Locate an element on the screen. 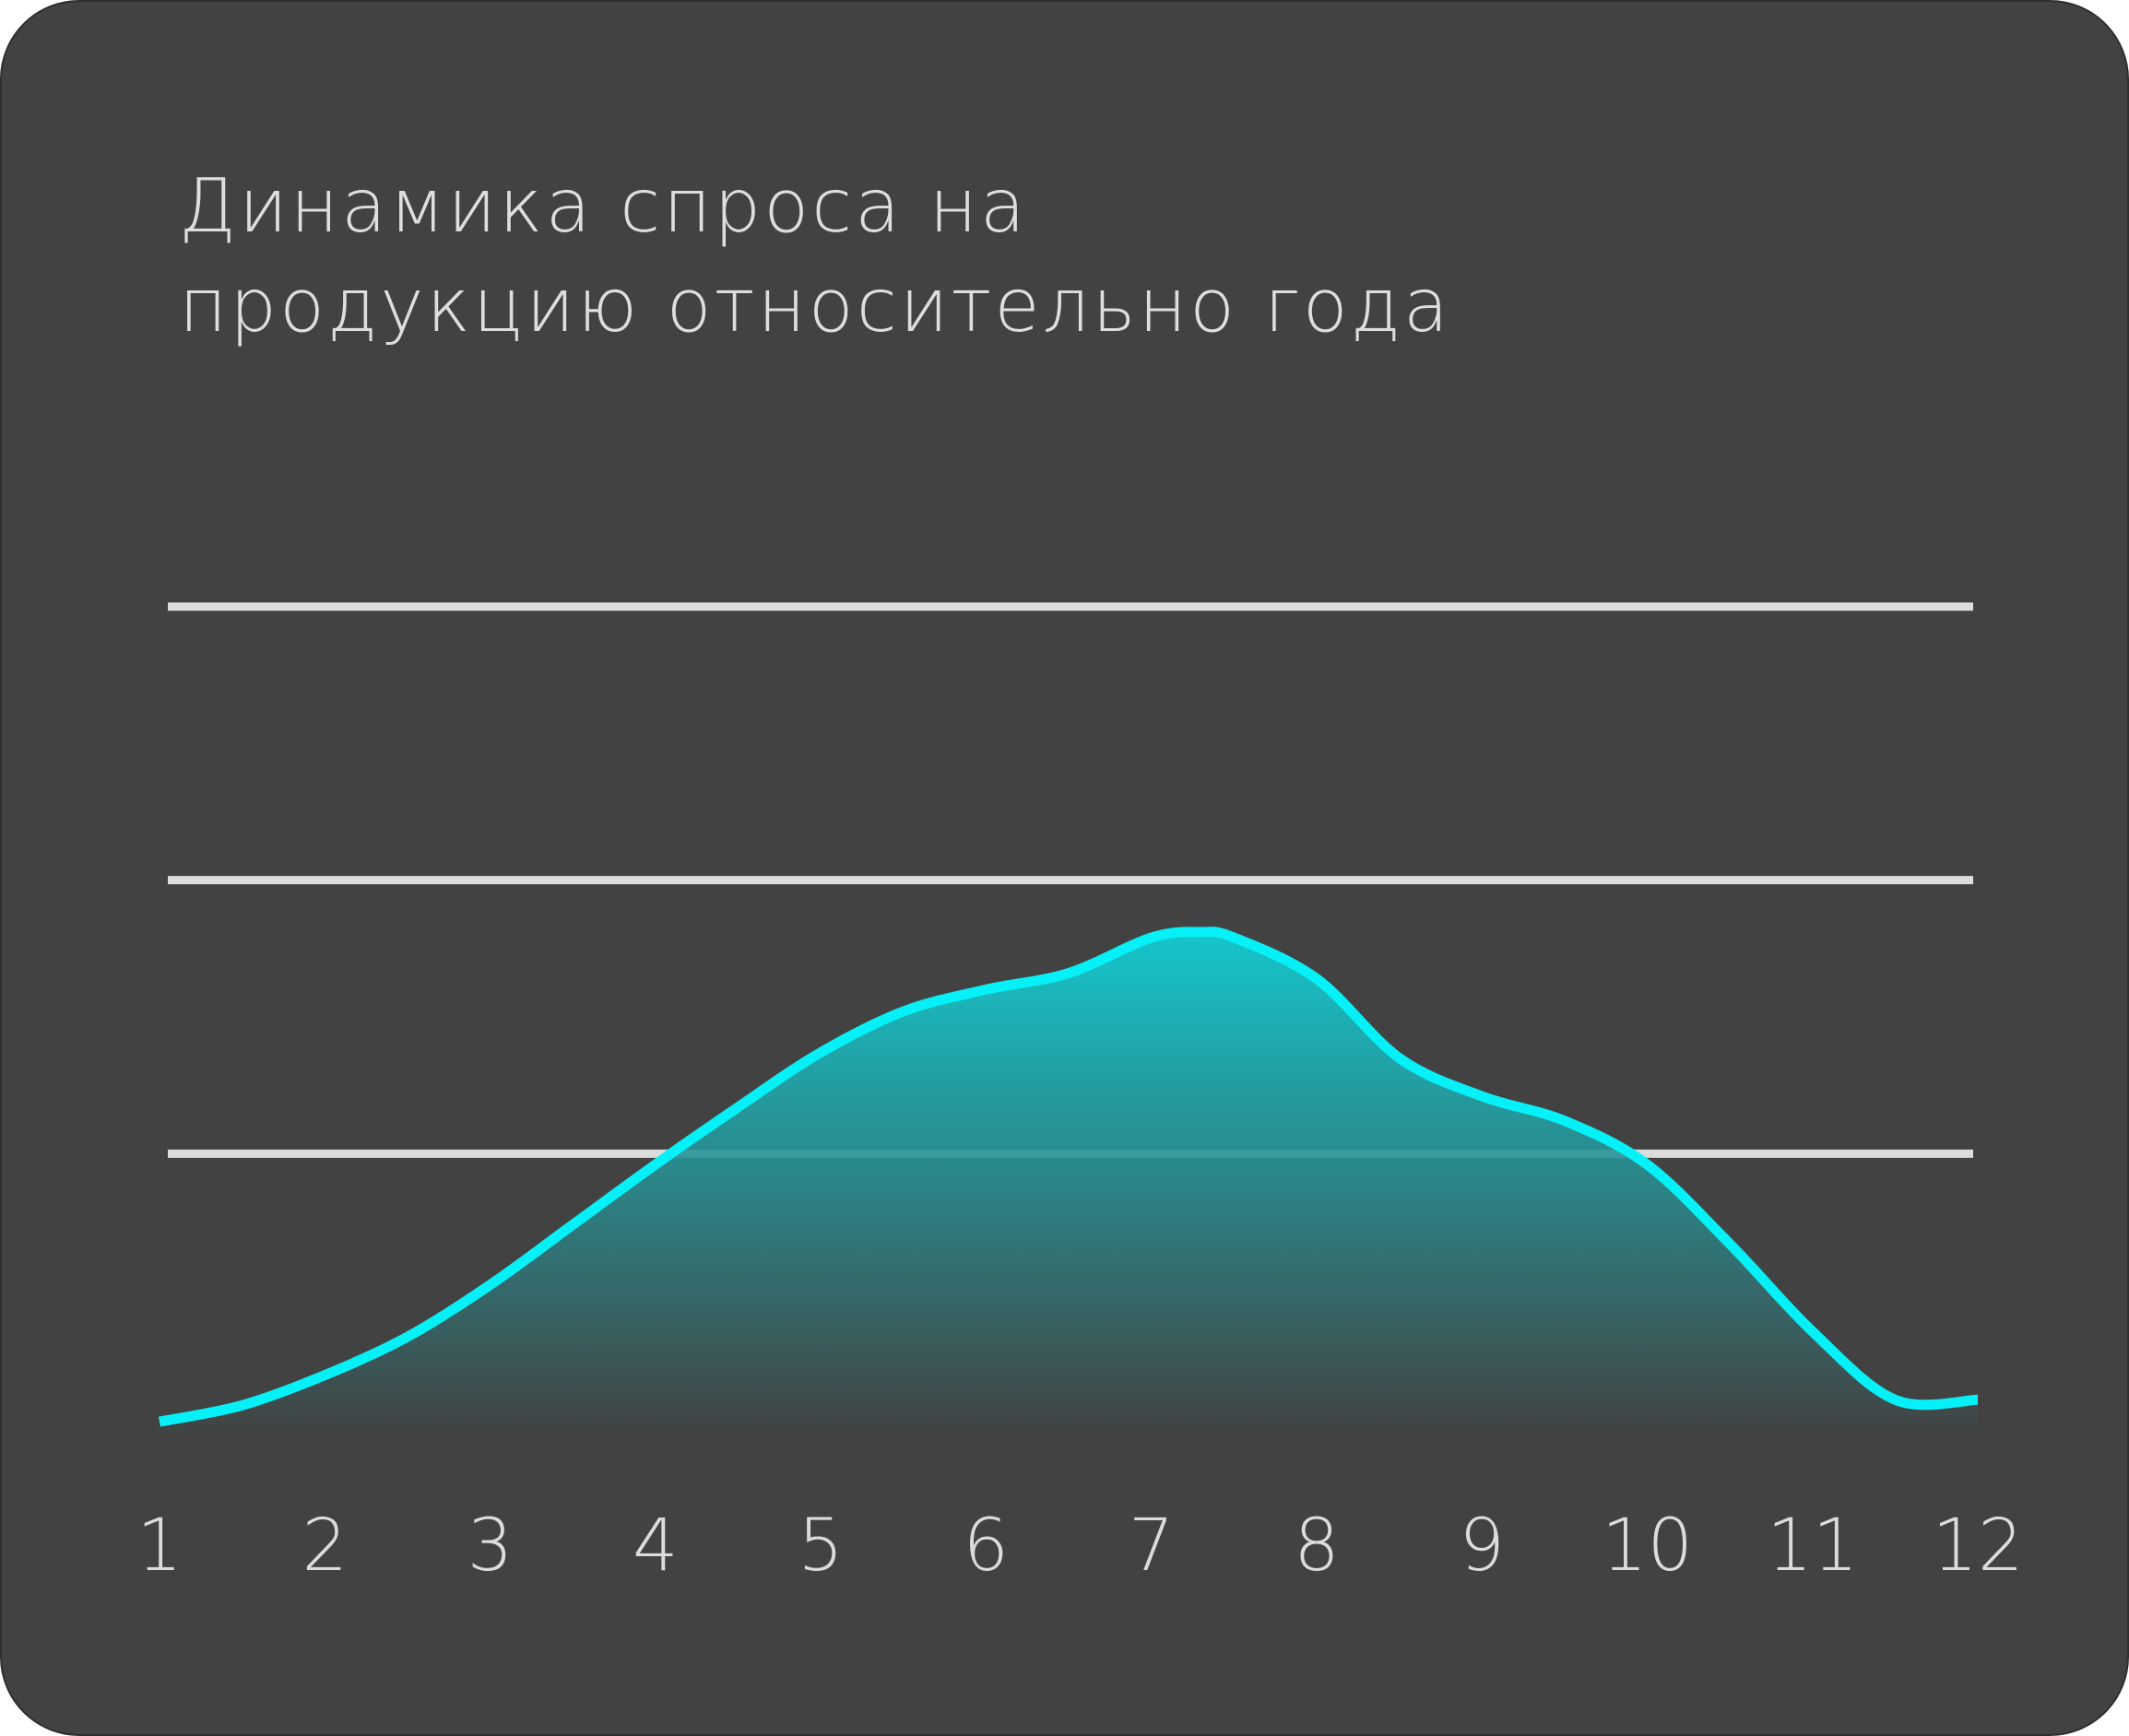 The width and height of the screenshot is (2129, 1736). x-tick-label-5: 5 is located at coordinates (821, 1546).